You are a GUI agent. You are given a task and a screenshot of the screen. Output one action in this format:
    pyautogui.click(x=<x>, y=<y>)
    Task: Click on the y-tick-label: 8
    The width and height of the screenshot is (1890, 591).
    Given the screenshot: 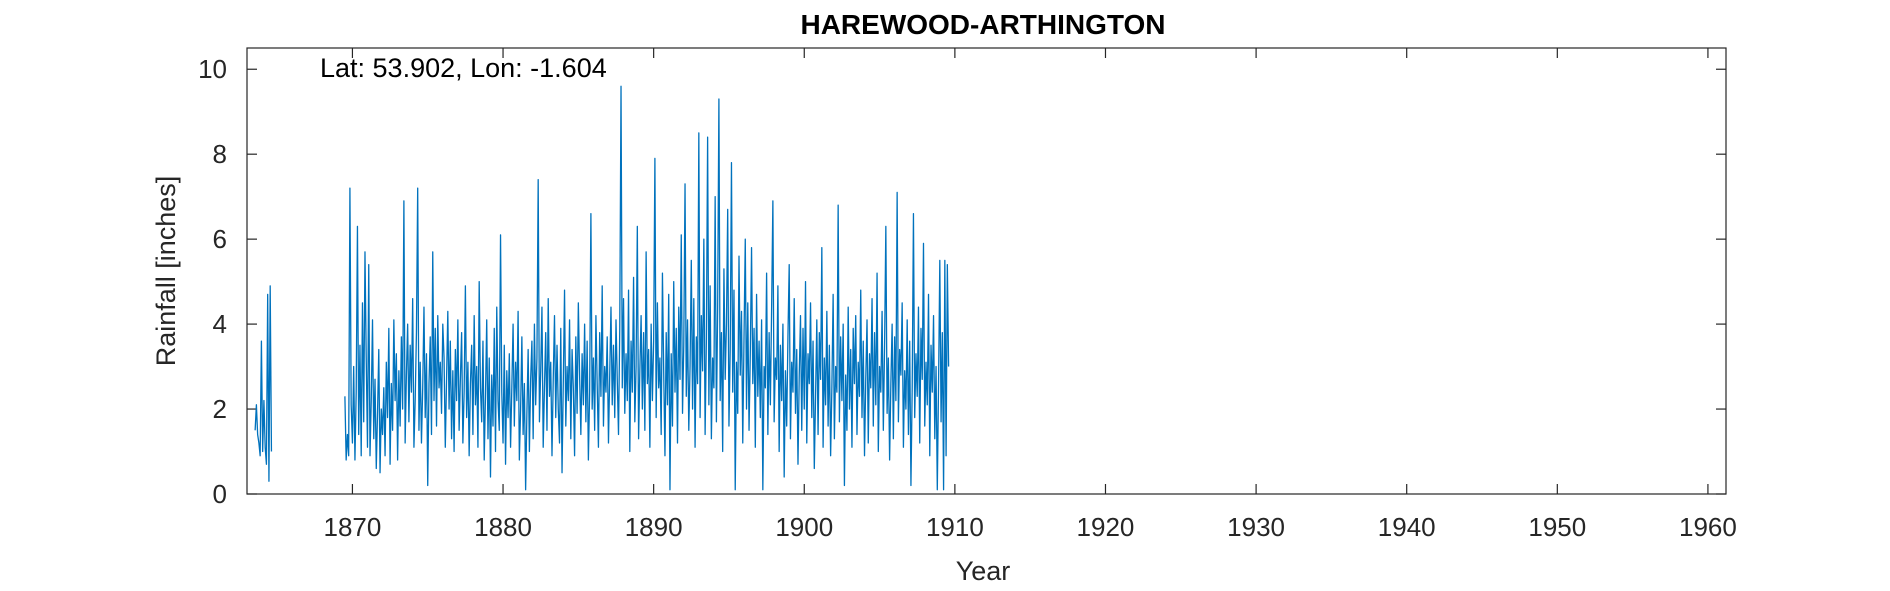 What is the action you would take?
    pyautogui.click(x=220, y=154)
    